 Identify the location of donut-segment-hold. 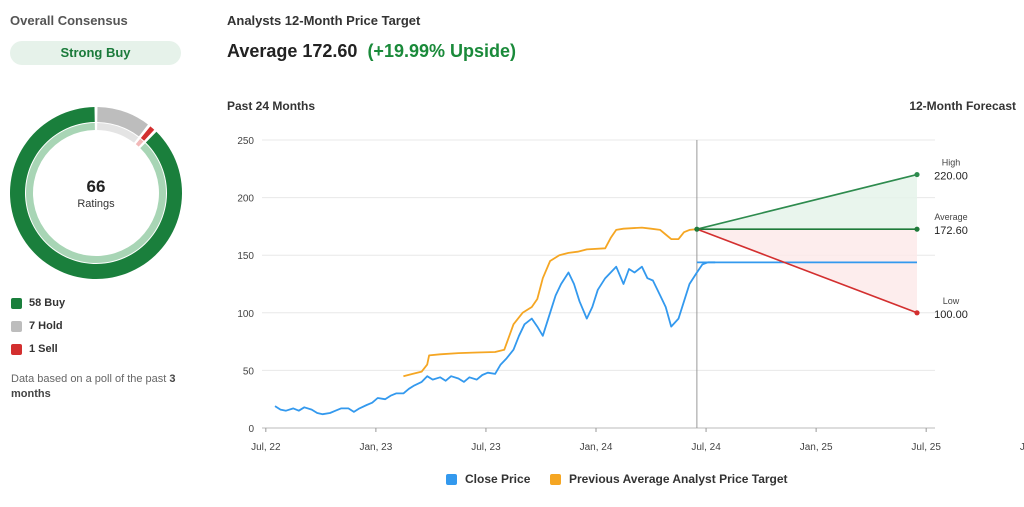
(122, 122).